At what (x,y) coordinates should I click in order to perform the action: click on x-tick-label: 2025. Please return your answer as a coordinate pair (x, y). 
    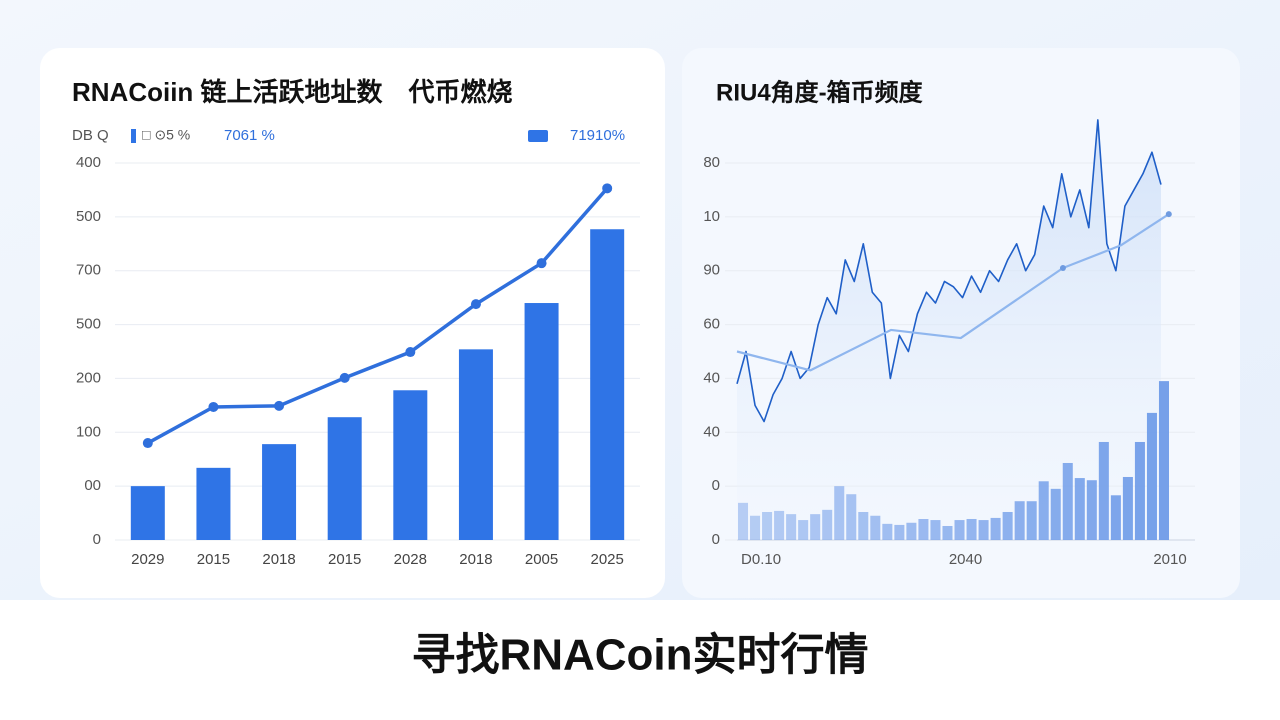
    Looking at the image, I should click on (607, 559).